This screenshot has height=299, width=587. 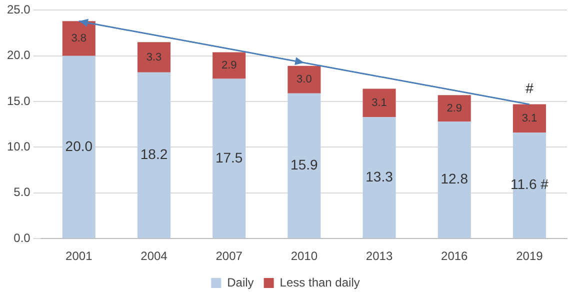 What do you see at coordinates (530, 256) in the screenshot?
I see `x-tick-label: 2019` at bounding box center [530, 256].